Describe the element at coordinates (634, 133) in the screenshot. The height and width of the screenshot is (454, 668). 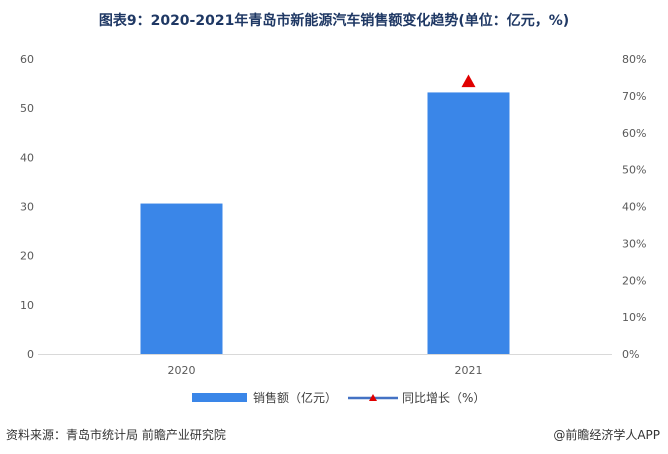
I see `right-tick-label: 60%` at that location.